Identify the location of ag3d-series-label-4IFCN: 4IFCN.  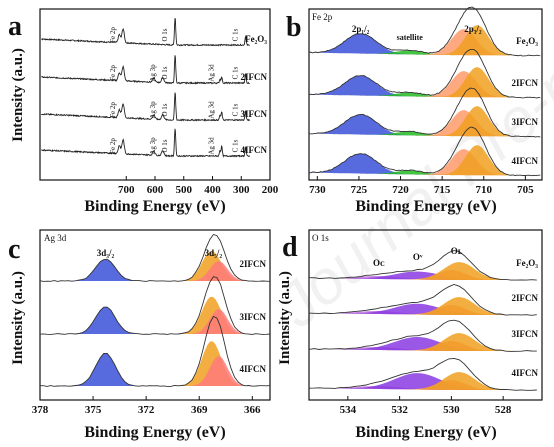
(253, 369).